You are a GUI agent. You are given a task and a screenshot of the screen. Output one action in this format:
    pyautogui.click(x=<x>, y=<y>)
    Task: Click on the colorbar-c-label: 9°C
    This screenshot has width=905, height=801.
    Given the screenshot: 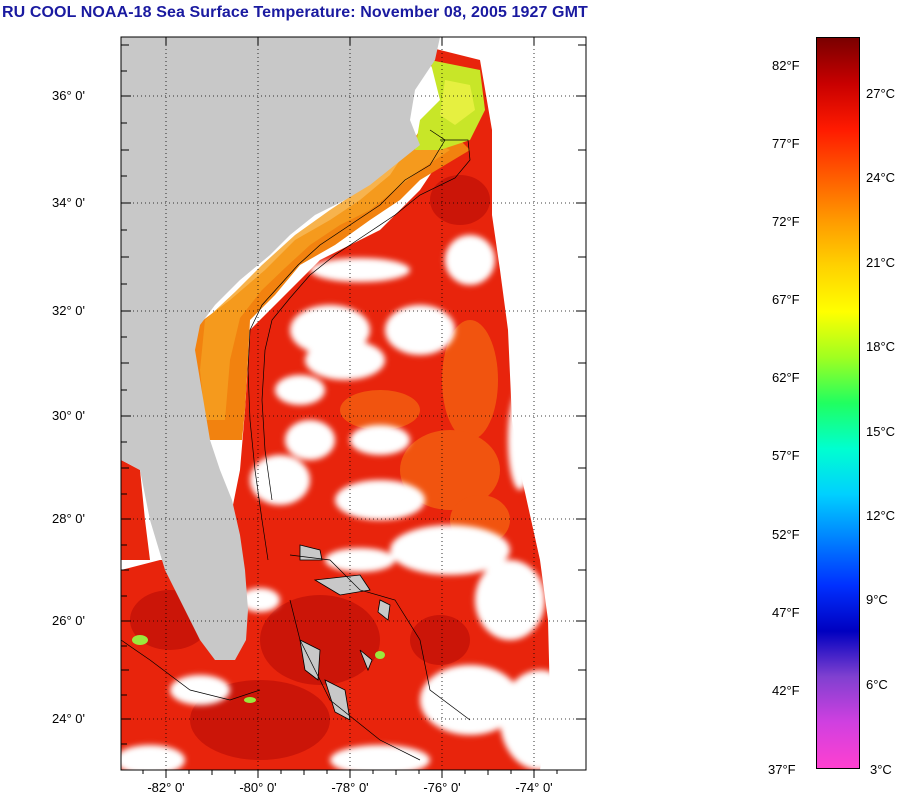 What is the action you would take?
    pyautogui.click(x=877, y=599)
    